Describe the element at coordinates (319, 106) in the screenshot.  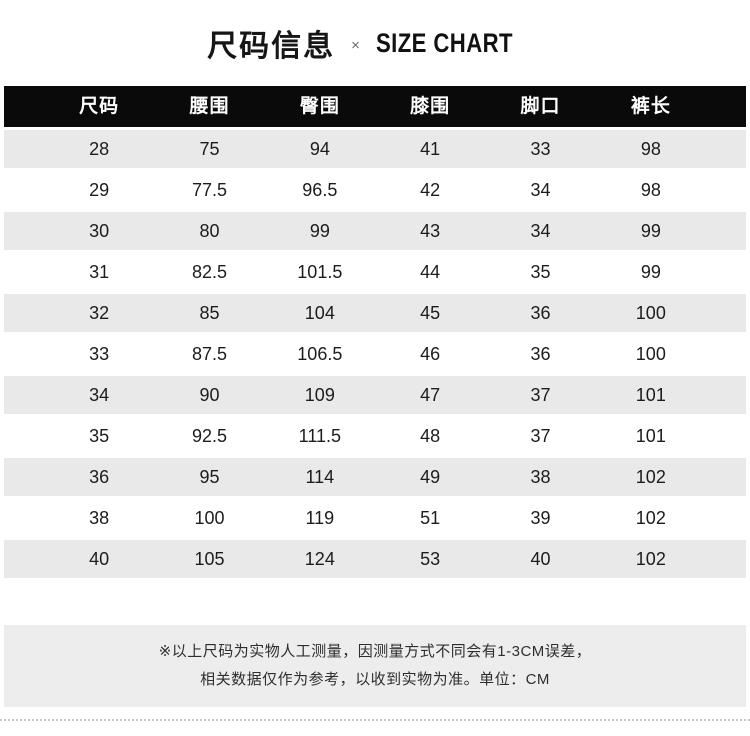
I see `header-cell: 臀围` at that location.